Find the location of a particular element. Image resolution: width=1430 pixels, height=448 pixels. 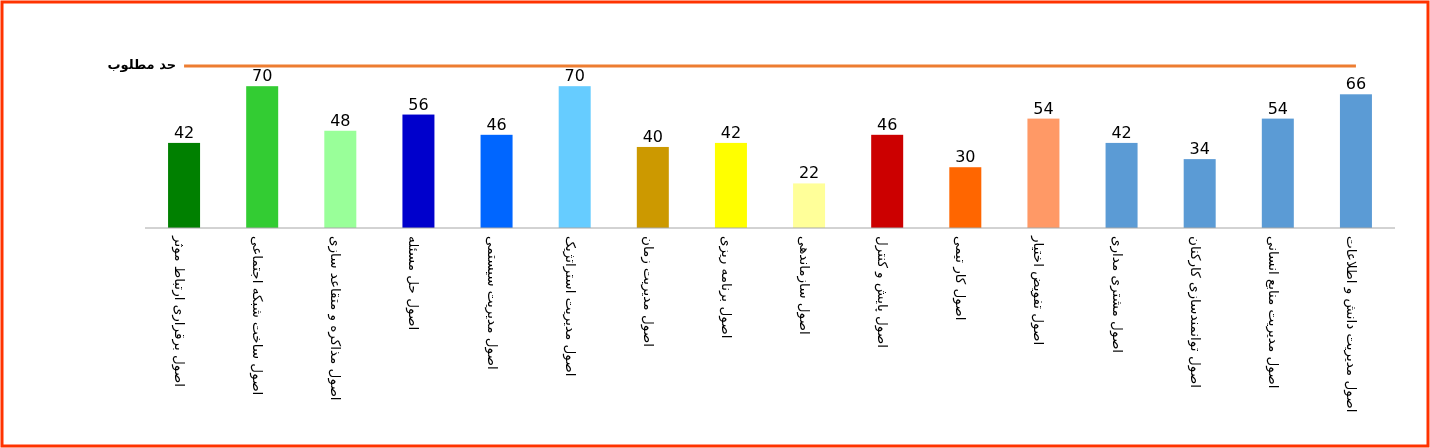

data-label: 30 is located at coordinates (965, 157).